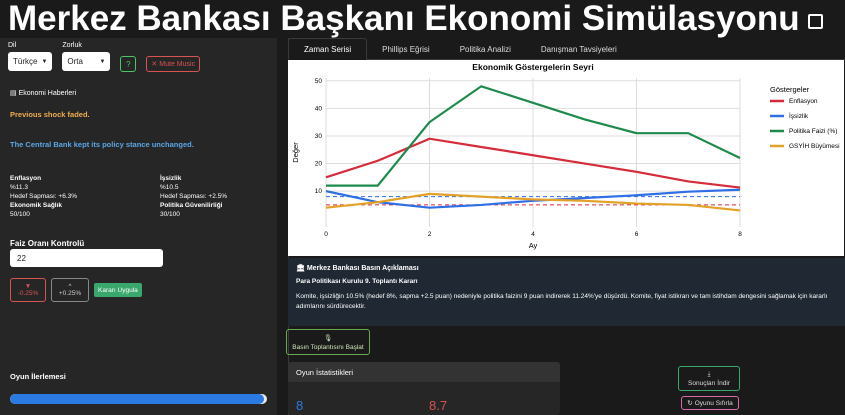 The height and width of the screenshot is (415, 845). What do you see at coordinates (25, 61) in the screenshot?
I see `language-value: Türkçe` at bounding box center [25, 61].